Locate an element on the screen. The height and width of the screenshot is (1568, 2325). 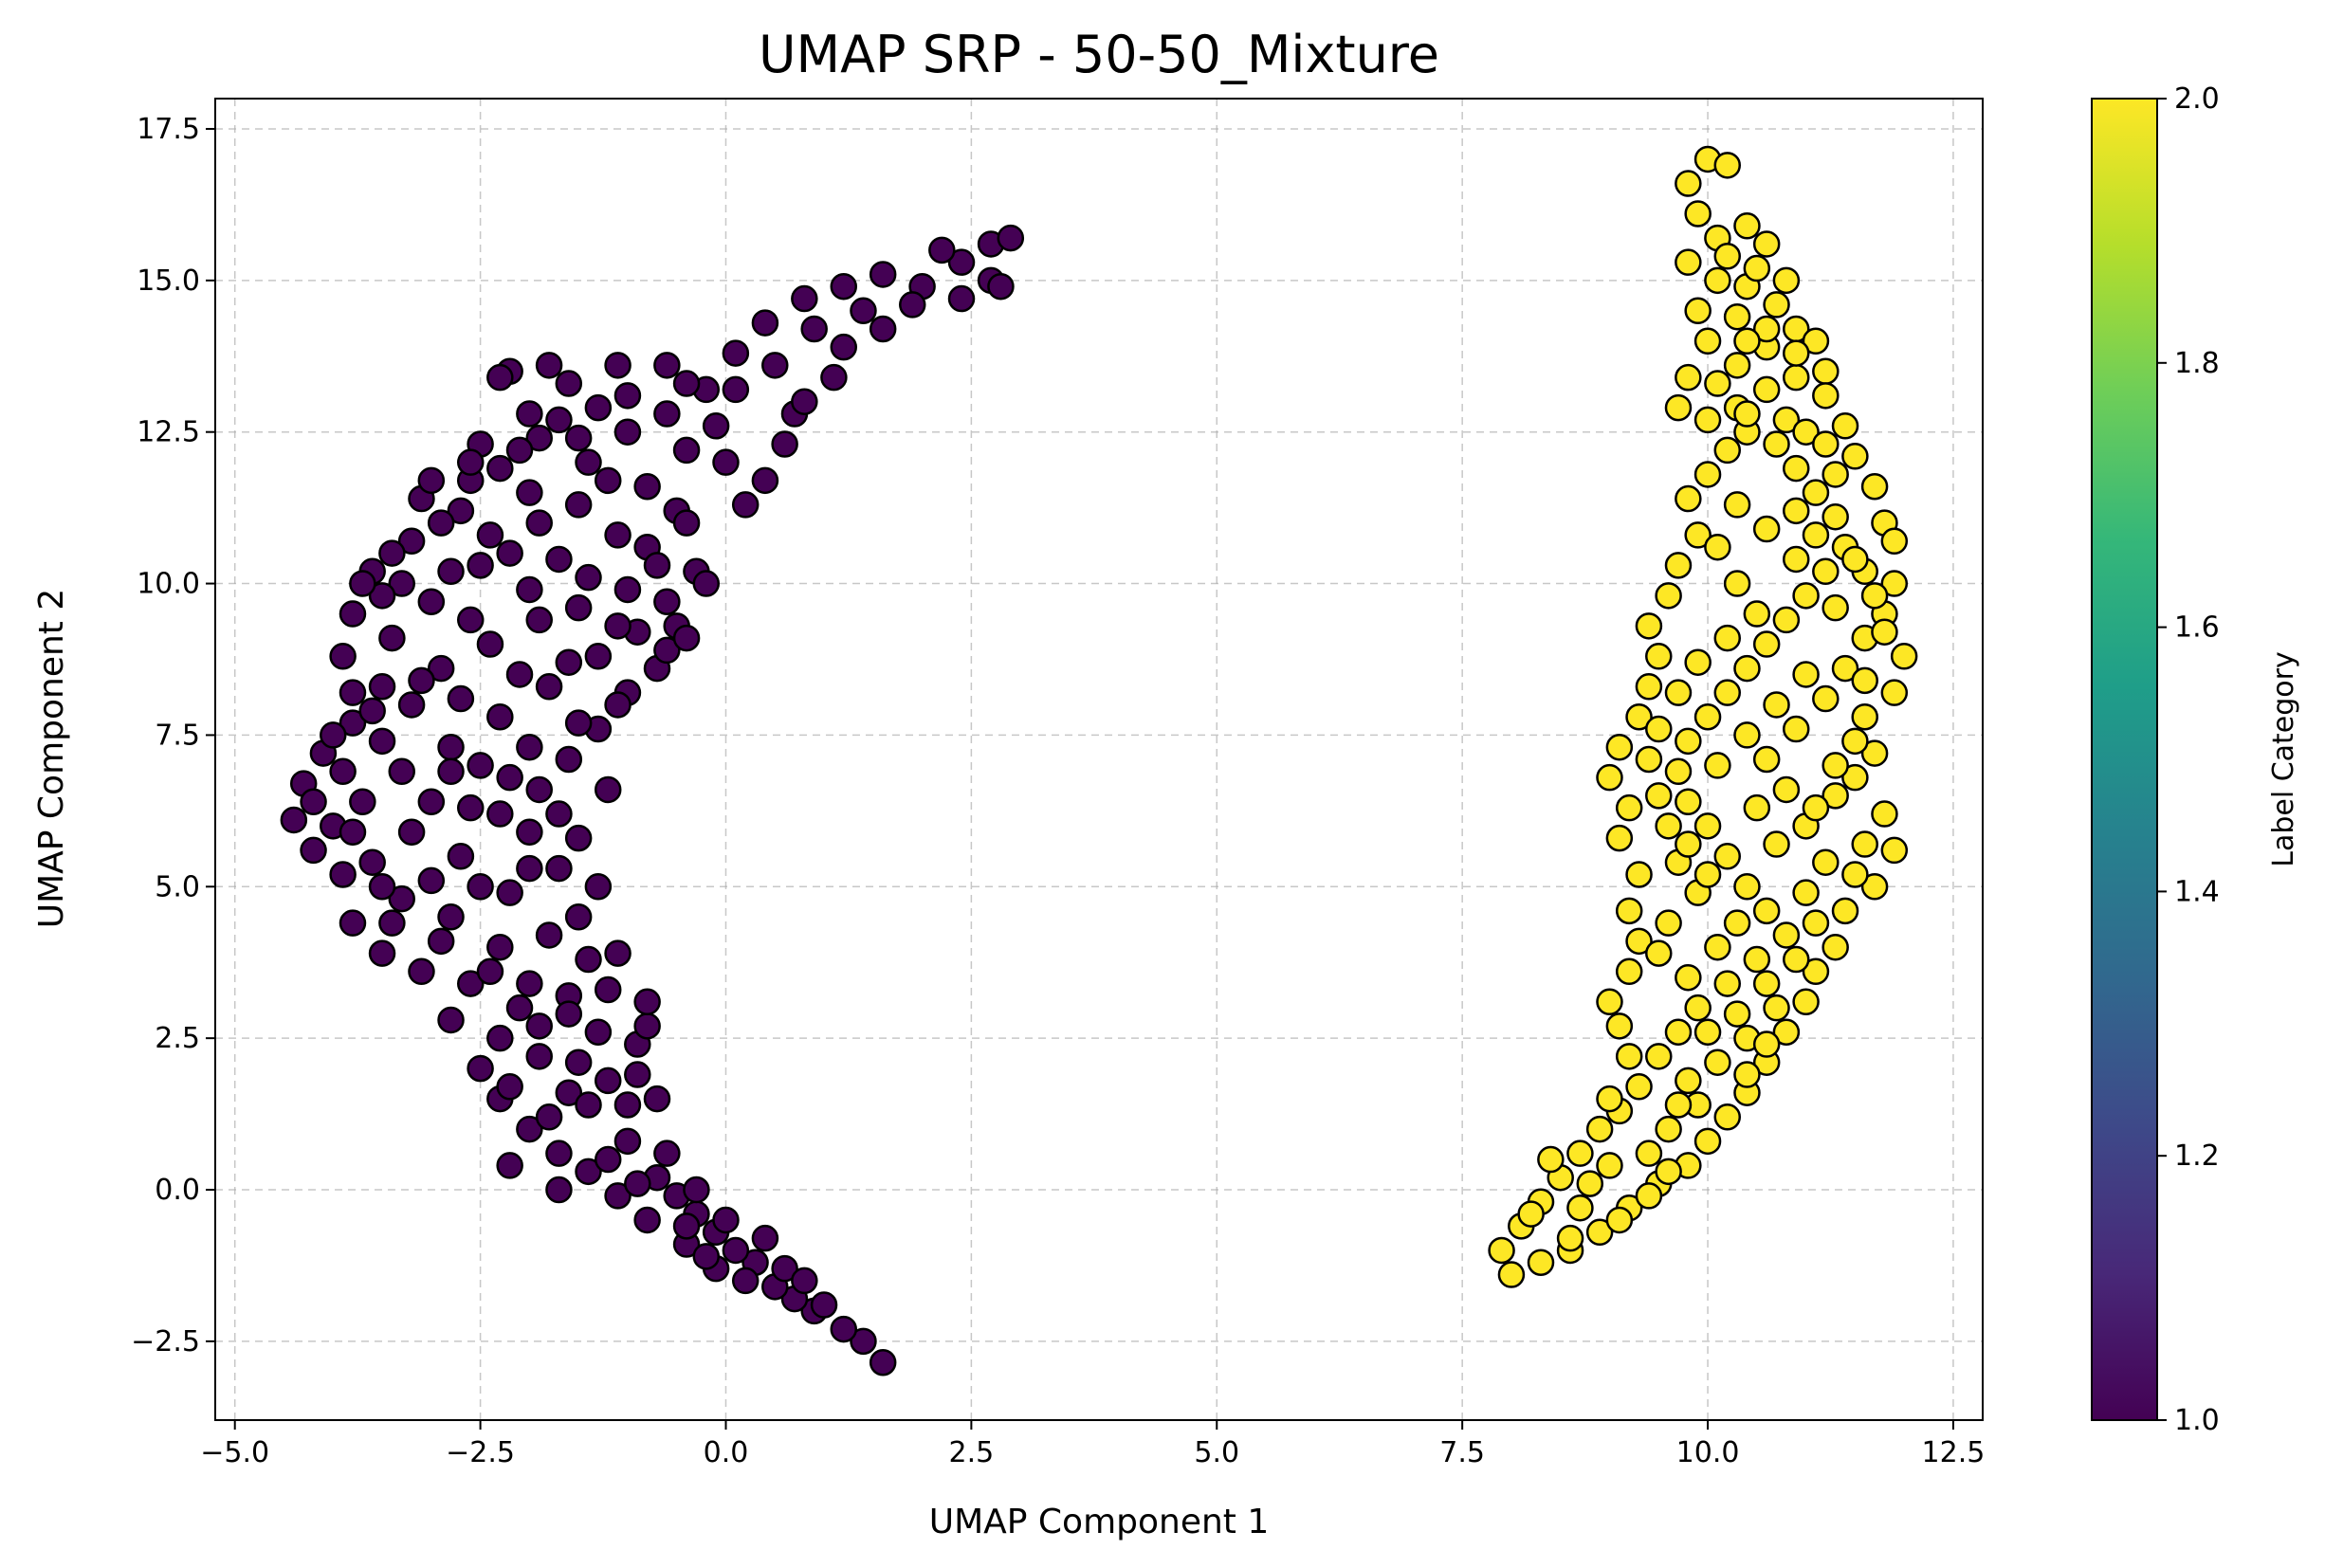
y-axis-label: UMAP Component 2 is located at coordinates (51, 759).